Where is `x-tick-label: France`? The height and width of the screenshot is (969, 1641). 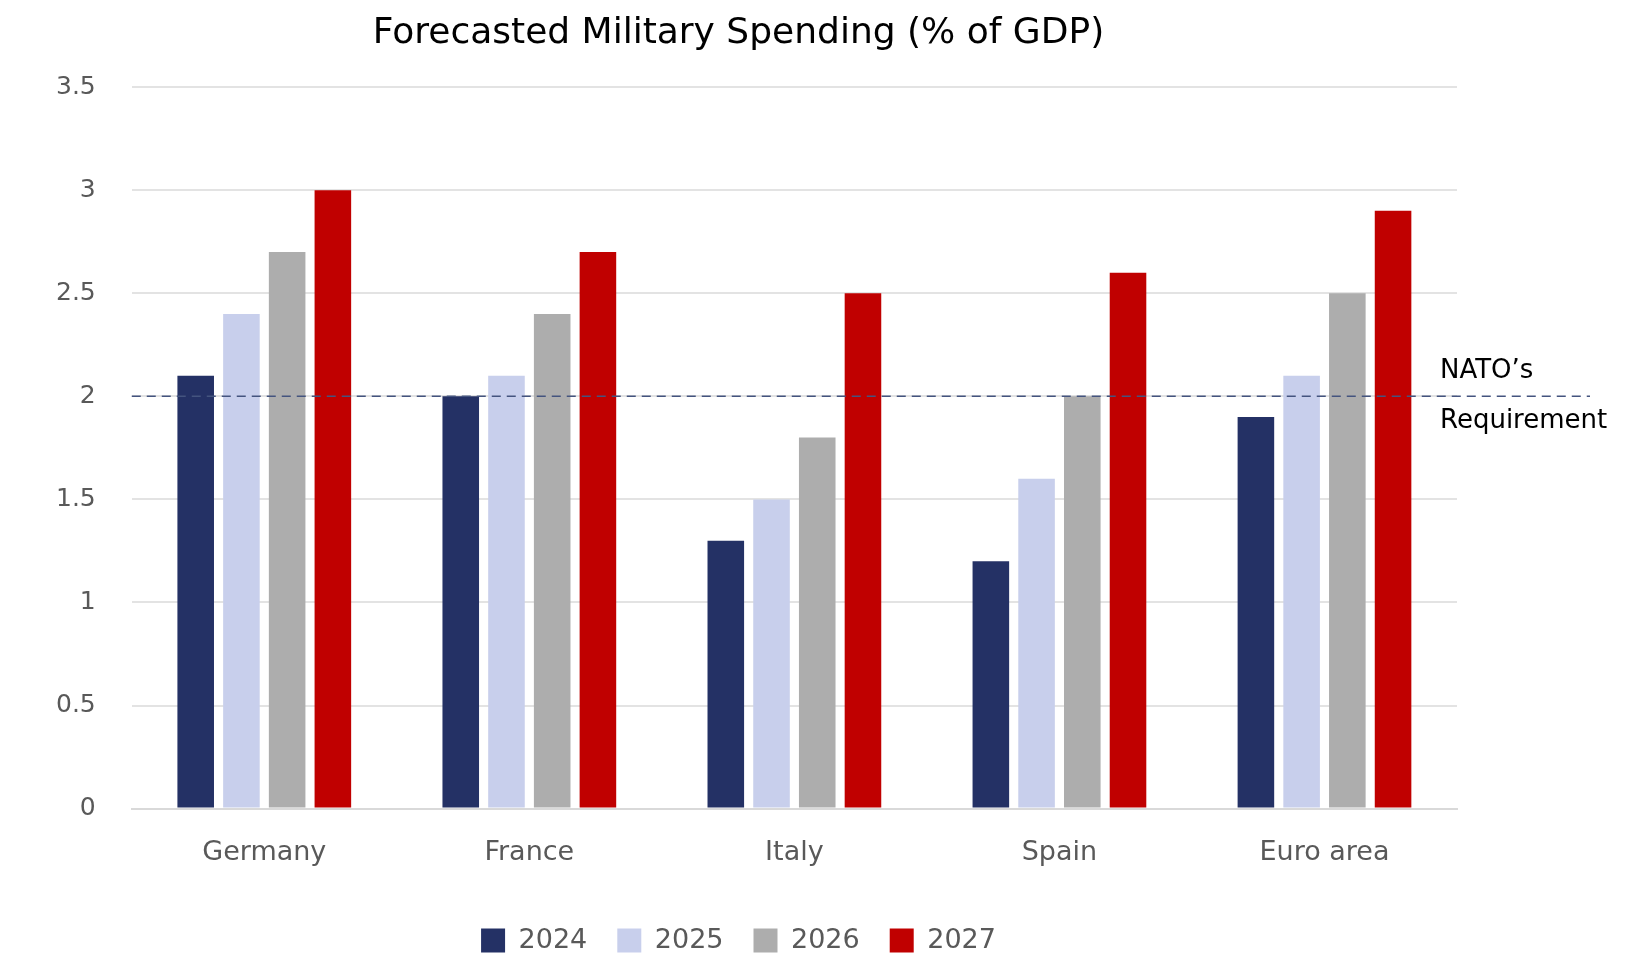 x-tick-label: France is located at coordinates (529, 850).